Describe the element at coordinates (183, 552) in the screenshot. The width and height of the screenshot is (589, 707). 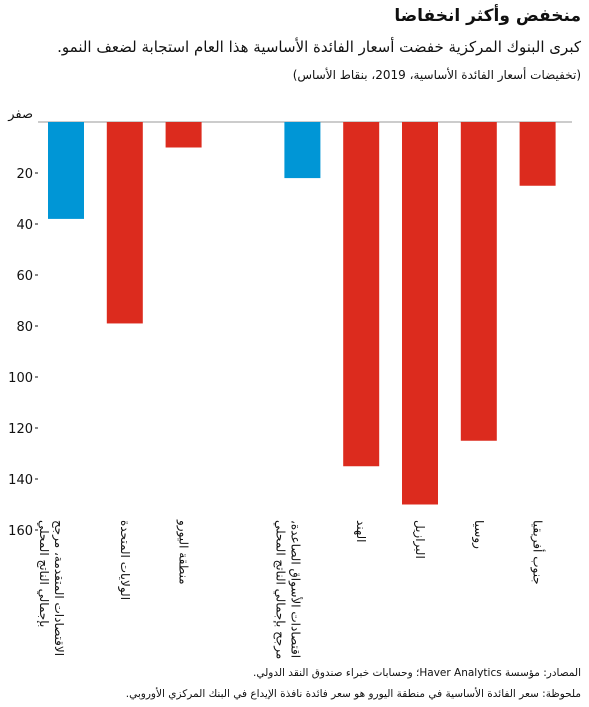
I see `category-label: منطقة اليورو` at that location.